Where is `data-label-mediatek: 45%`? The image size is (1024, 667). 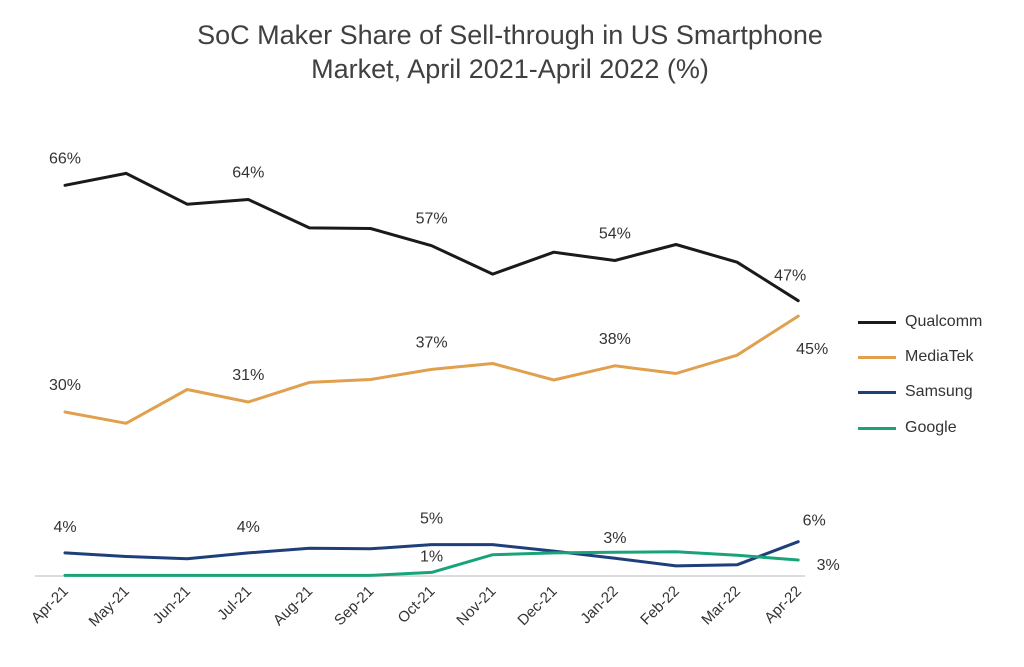
data-label-mediatek: 45% is located at coordinates (812, 349).